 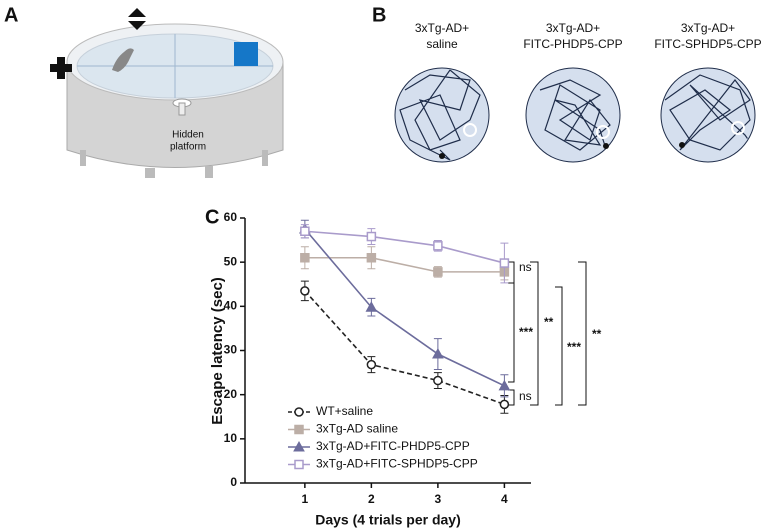 What do you see at coordinates (217, 351) in the screenshot?
I see `y-axis-title: Escape latency (sec)` at bounding box center [217, 351].